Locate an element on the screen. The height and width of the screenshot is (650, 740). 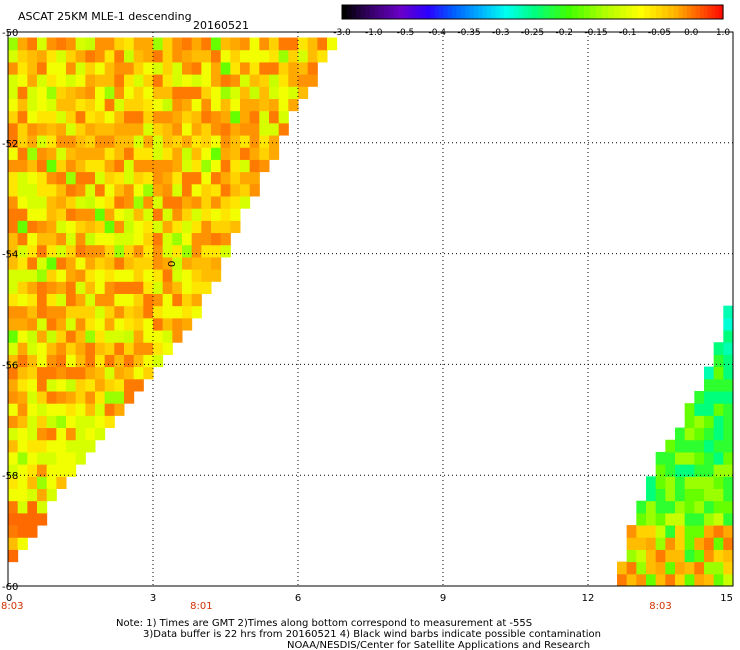
x-tick-label: 15 is located at coordinates (726, 598).